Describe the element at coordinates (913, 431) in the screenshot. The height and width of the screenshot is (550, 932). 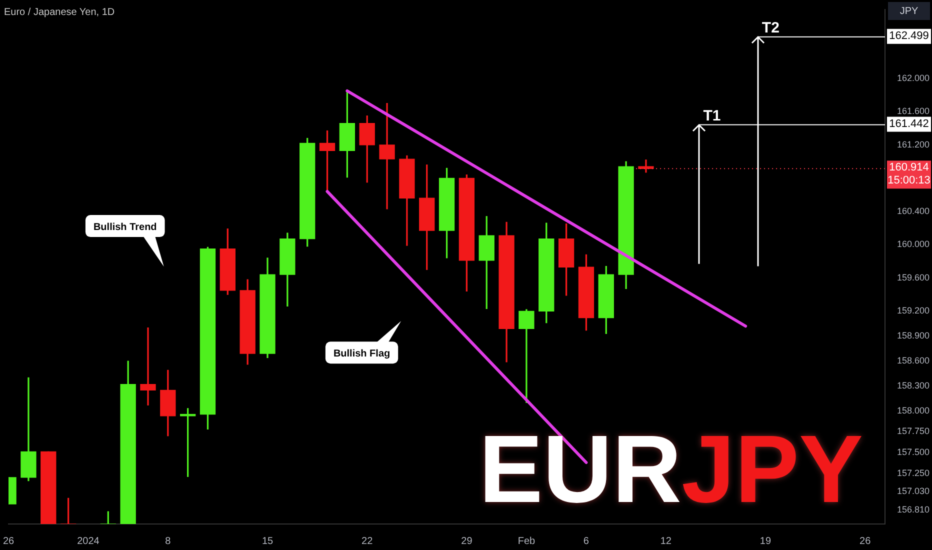
I see `y-tick-label: 157.750` at that location.